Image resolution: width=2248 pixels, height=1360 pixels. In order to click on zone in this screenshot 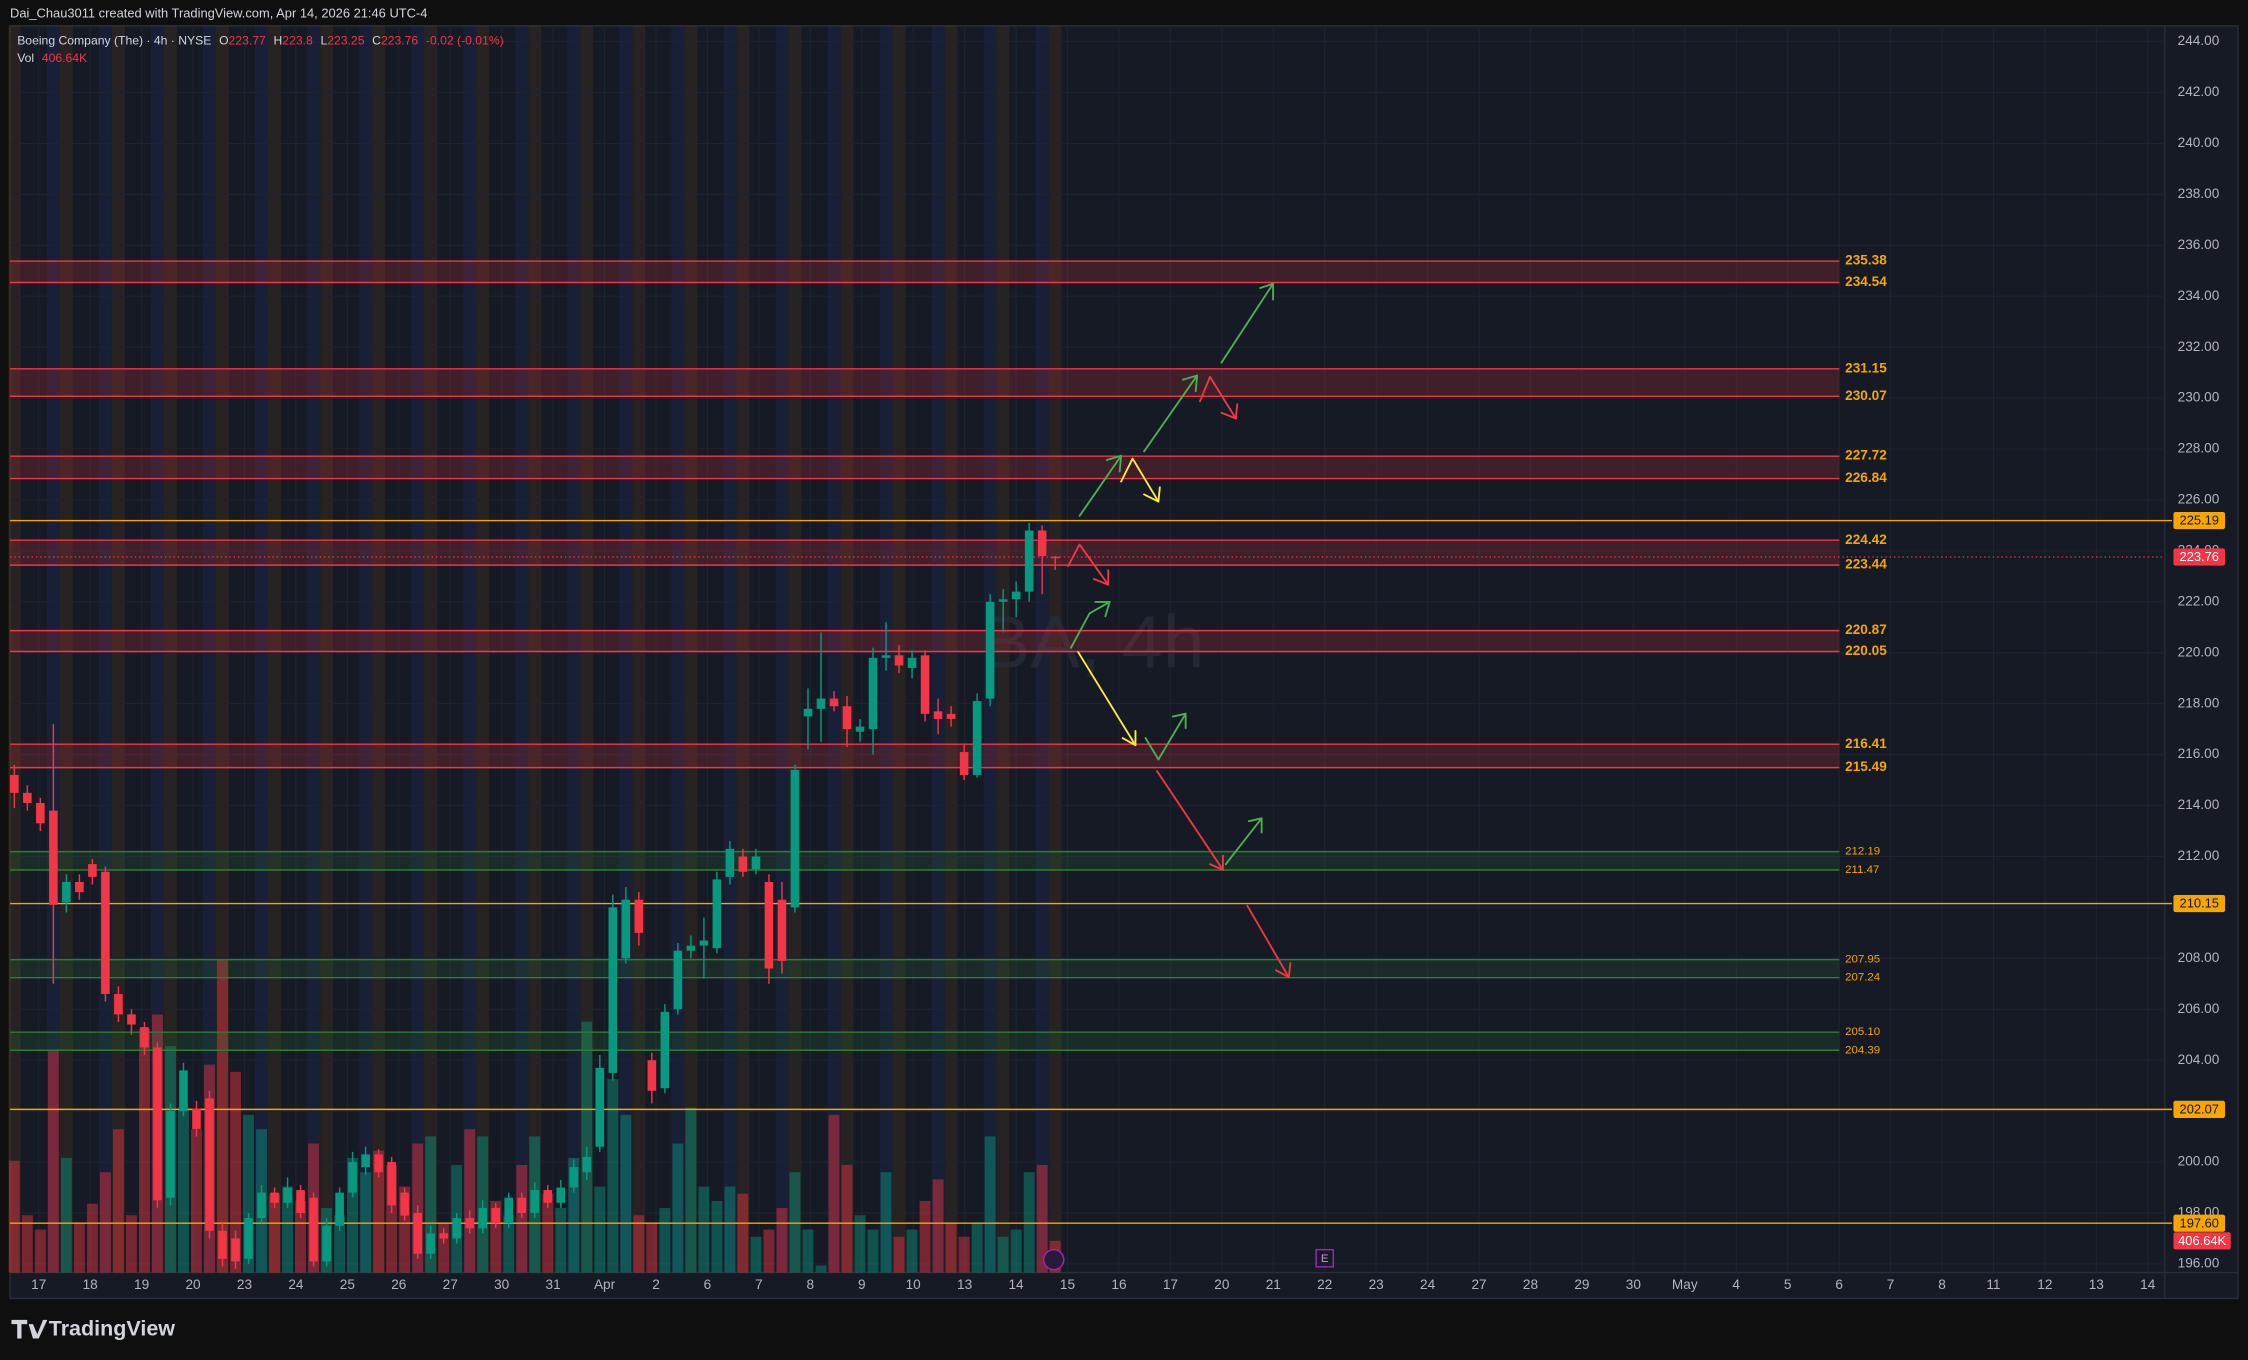, I will do `click(925, 968)`.